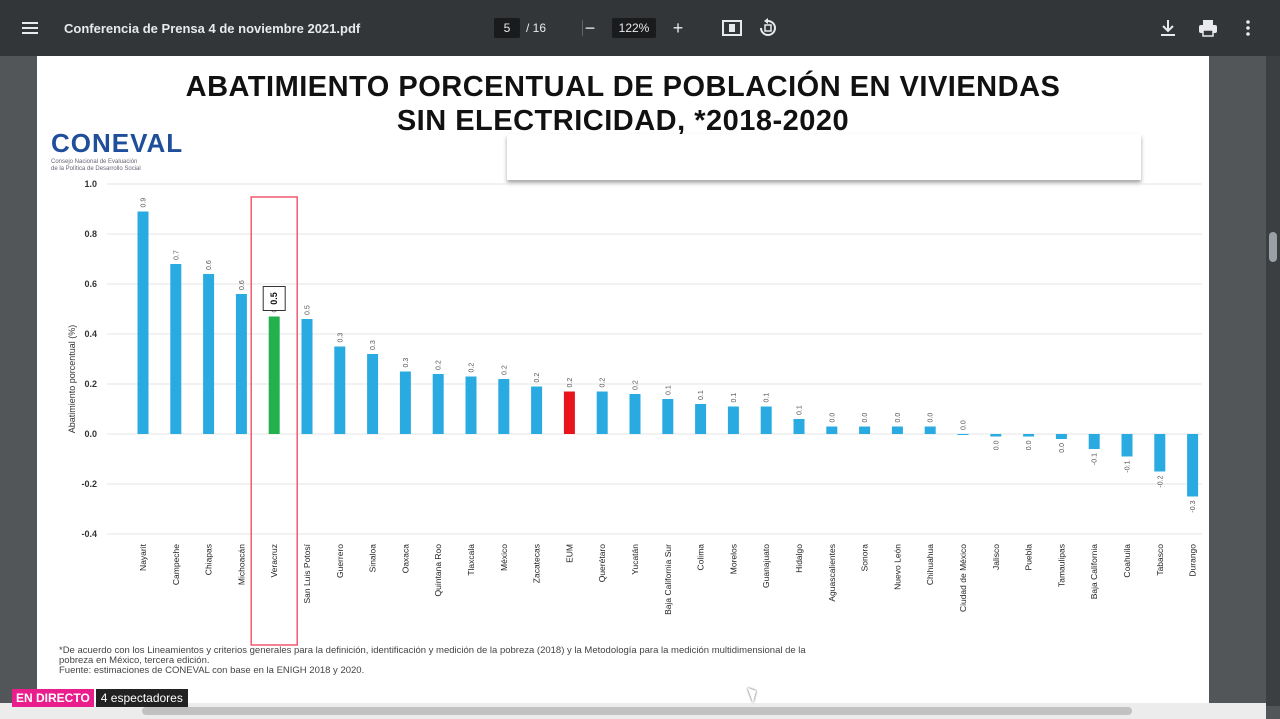  What do you see at coordinates (134, 660) in the screenshot?
I see `footnote-line2: pobreza en México, tercera edición.` at bounding box center [134, 660].